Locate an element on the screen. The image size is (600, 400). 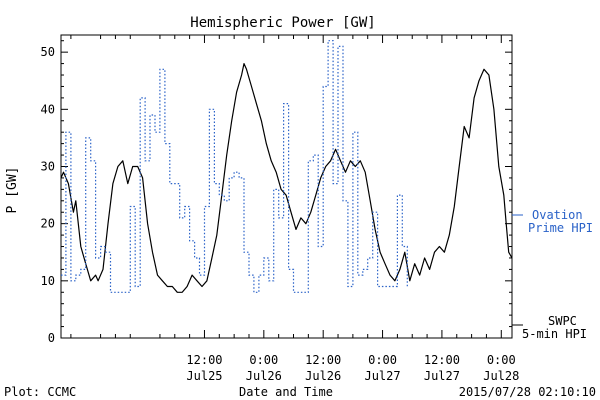
x-tick-date-label: Jul25 is located at coordinates (204, 376).